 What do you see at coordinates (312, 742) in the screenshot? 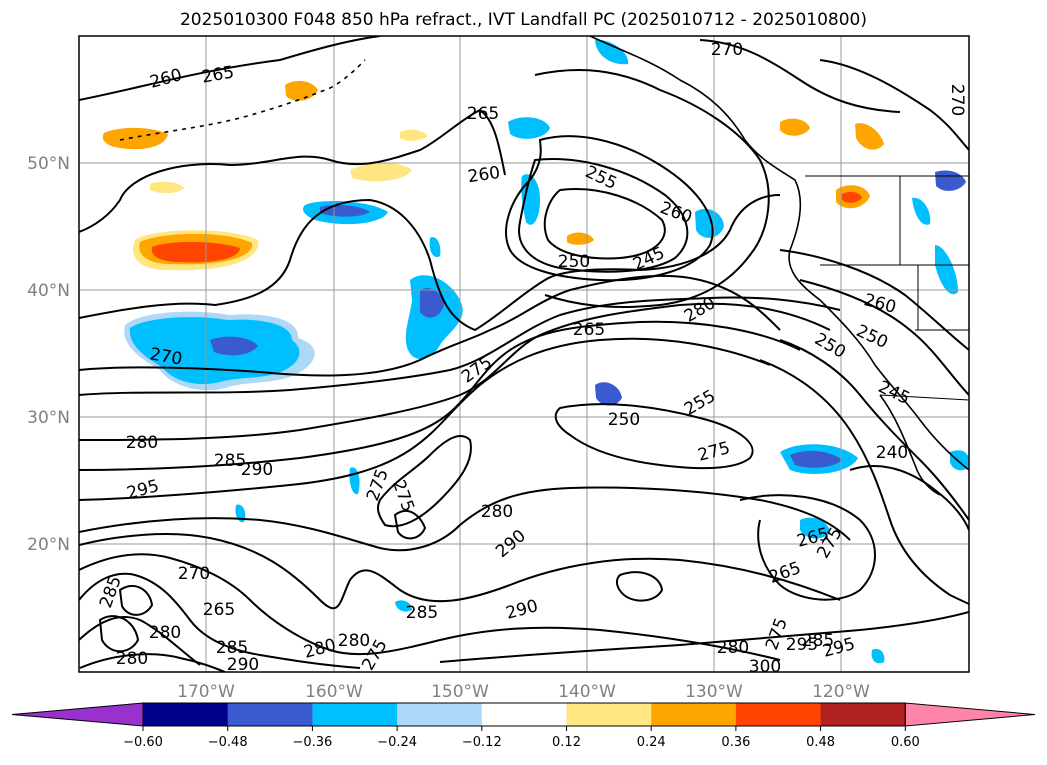
I see `colorbar-tick-label: −0.36` at bounding box center [312, 742].